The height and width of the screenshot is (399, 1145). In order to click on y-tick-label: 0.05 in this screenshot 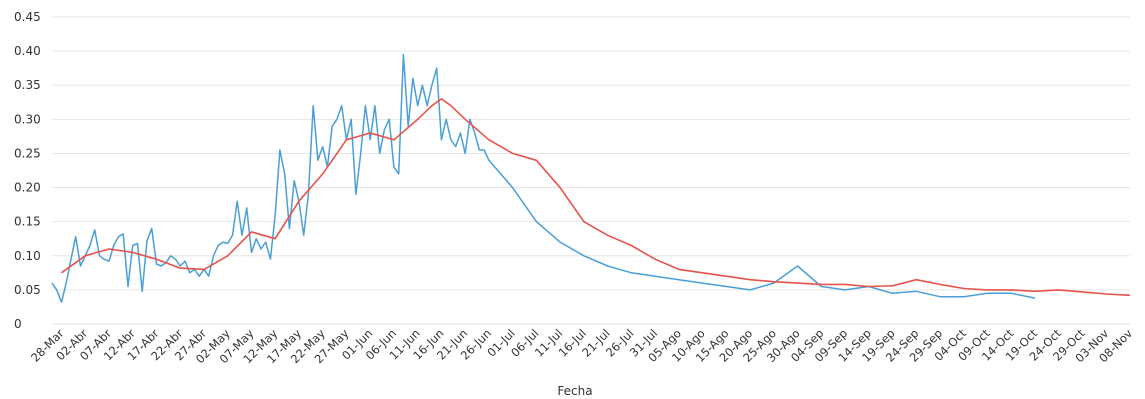, I will do `click(27, 290)`.